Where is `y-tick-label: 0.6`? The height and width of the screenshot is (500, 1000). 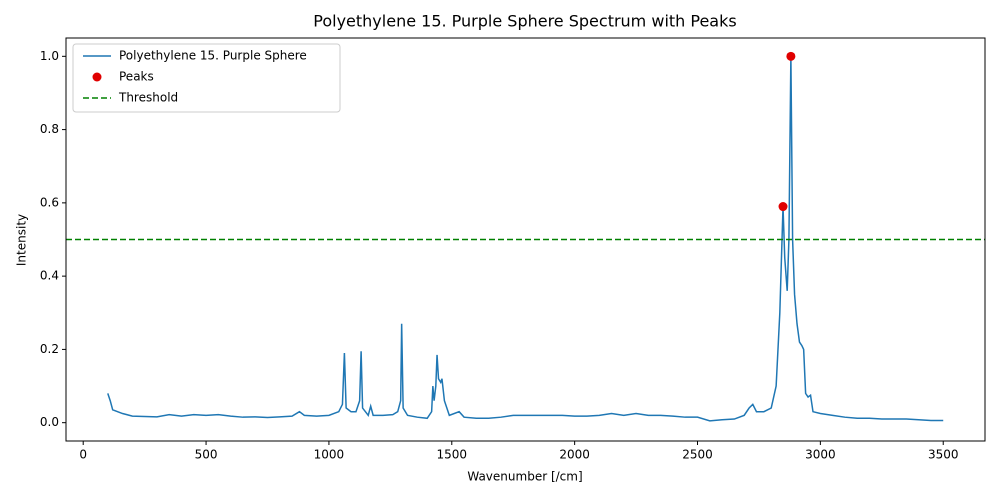
y-tick-label: 0.6 is located at coordinates (49, 202).